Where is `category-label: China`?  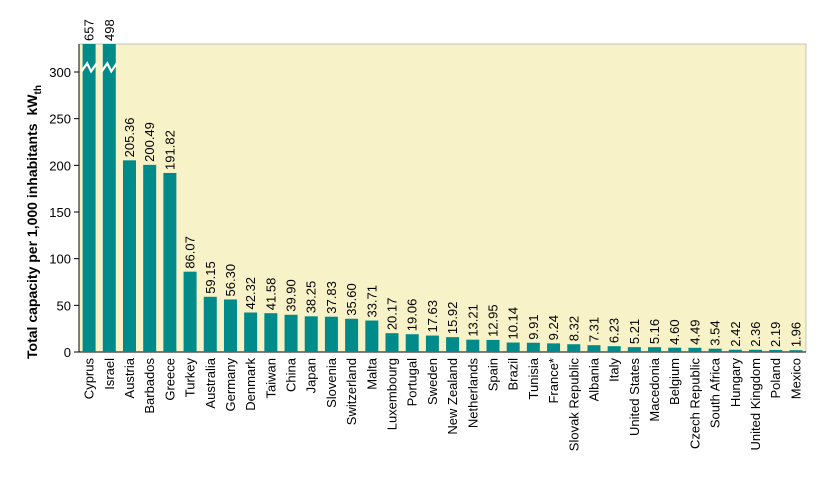 category-label: China is located at coordinates (291, 374).